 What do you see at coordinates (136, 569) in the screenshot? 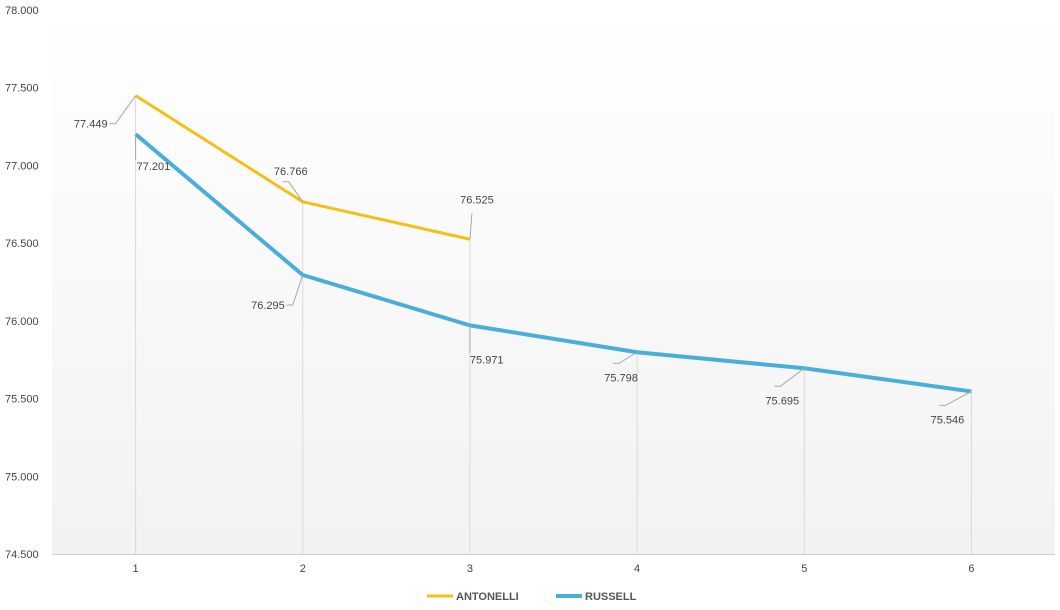
I see `x-tick-label: 1` at bounding box center [136, 569].